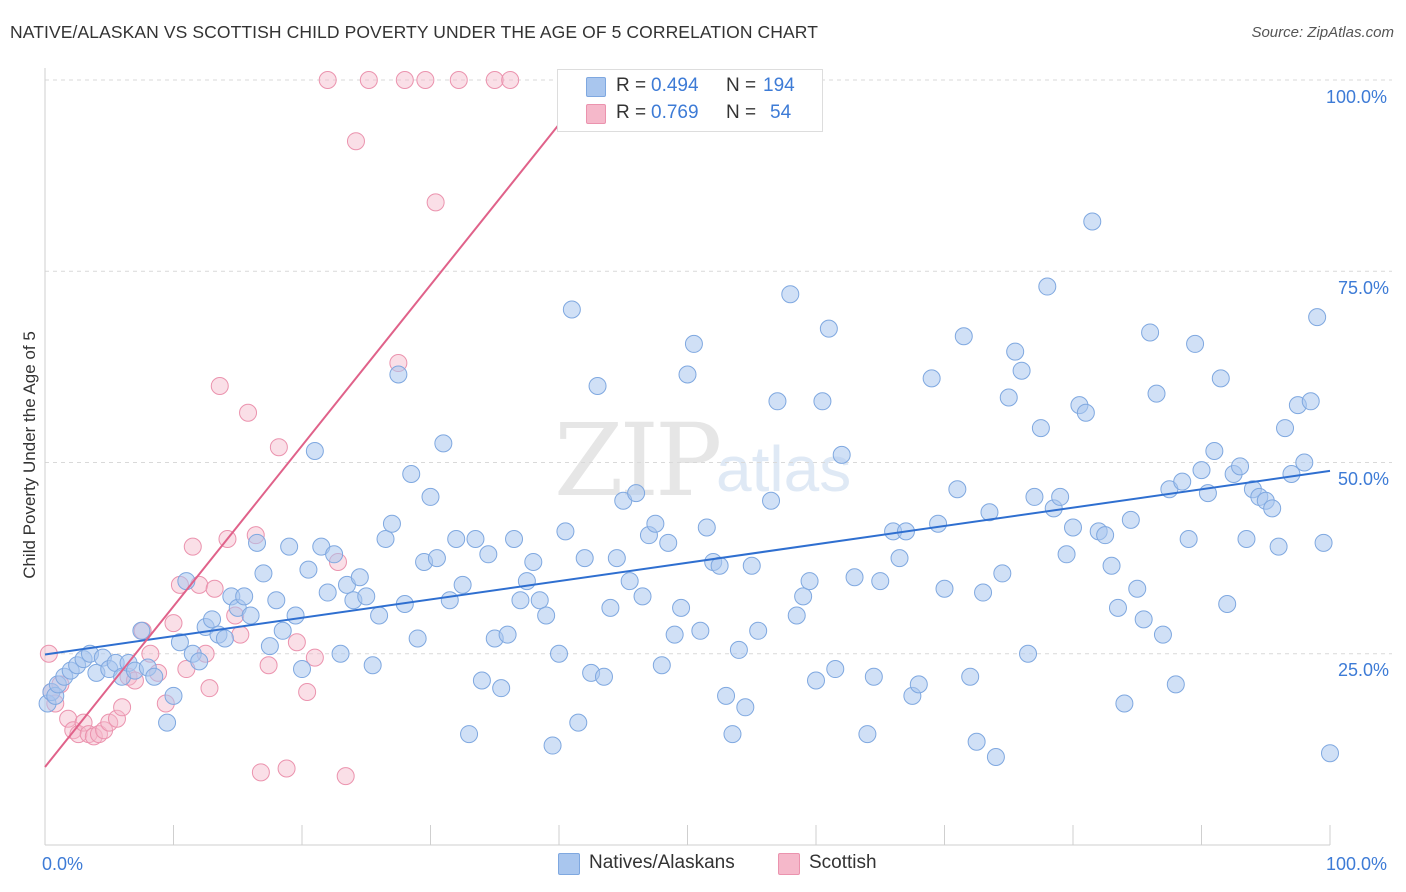  What do you see at coordinates (789, 864) in the screenshot?
I see `bottom-legend-swatch-scottish` at bounding box center [789, 864].